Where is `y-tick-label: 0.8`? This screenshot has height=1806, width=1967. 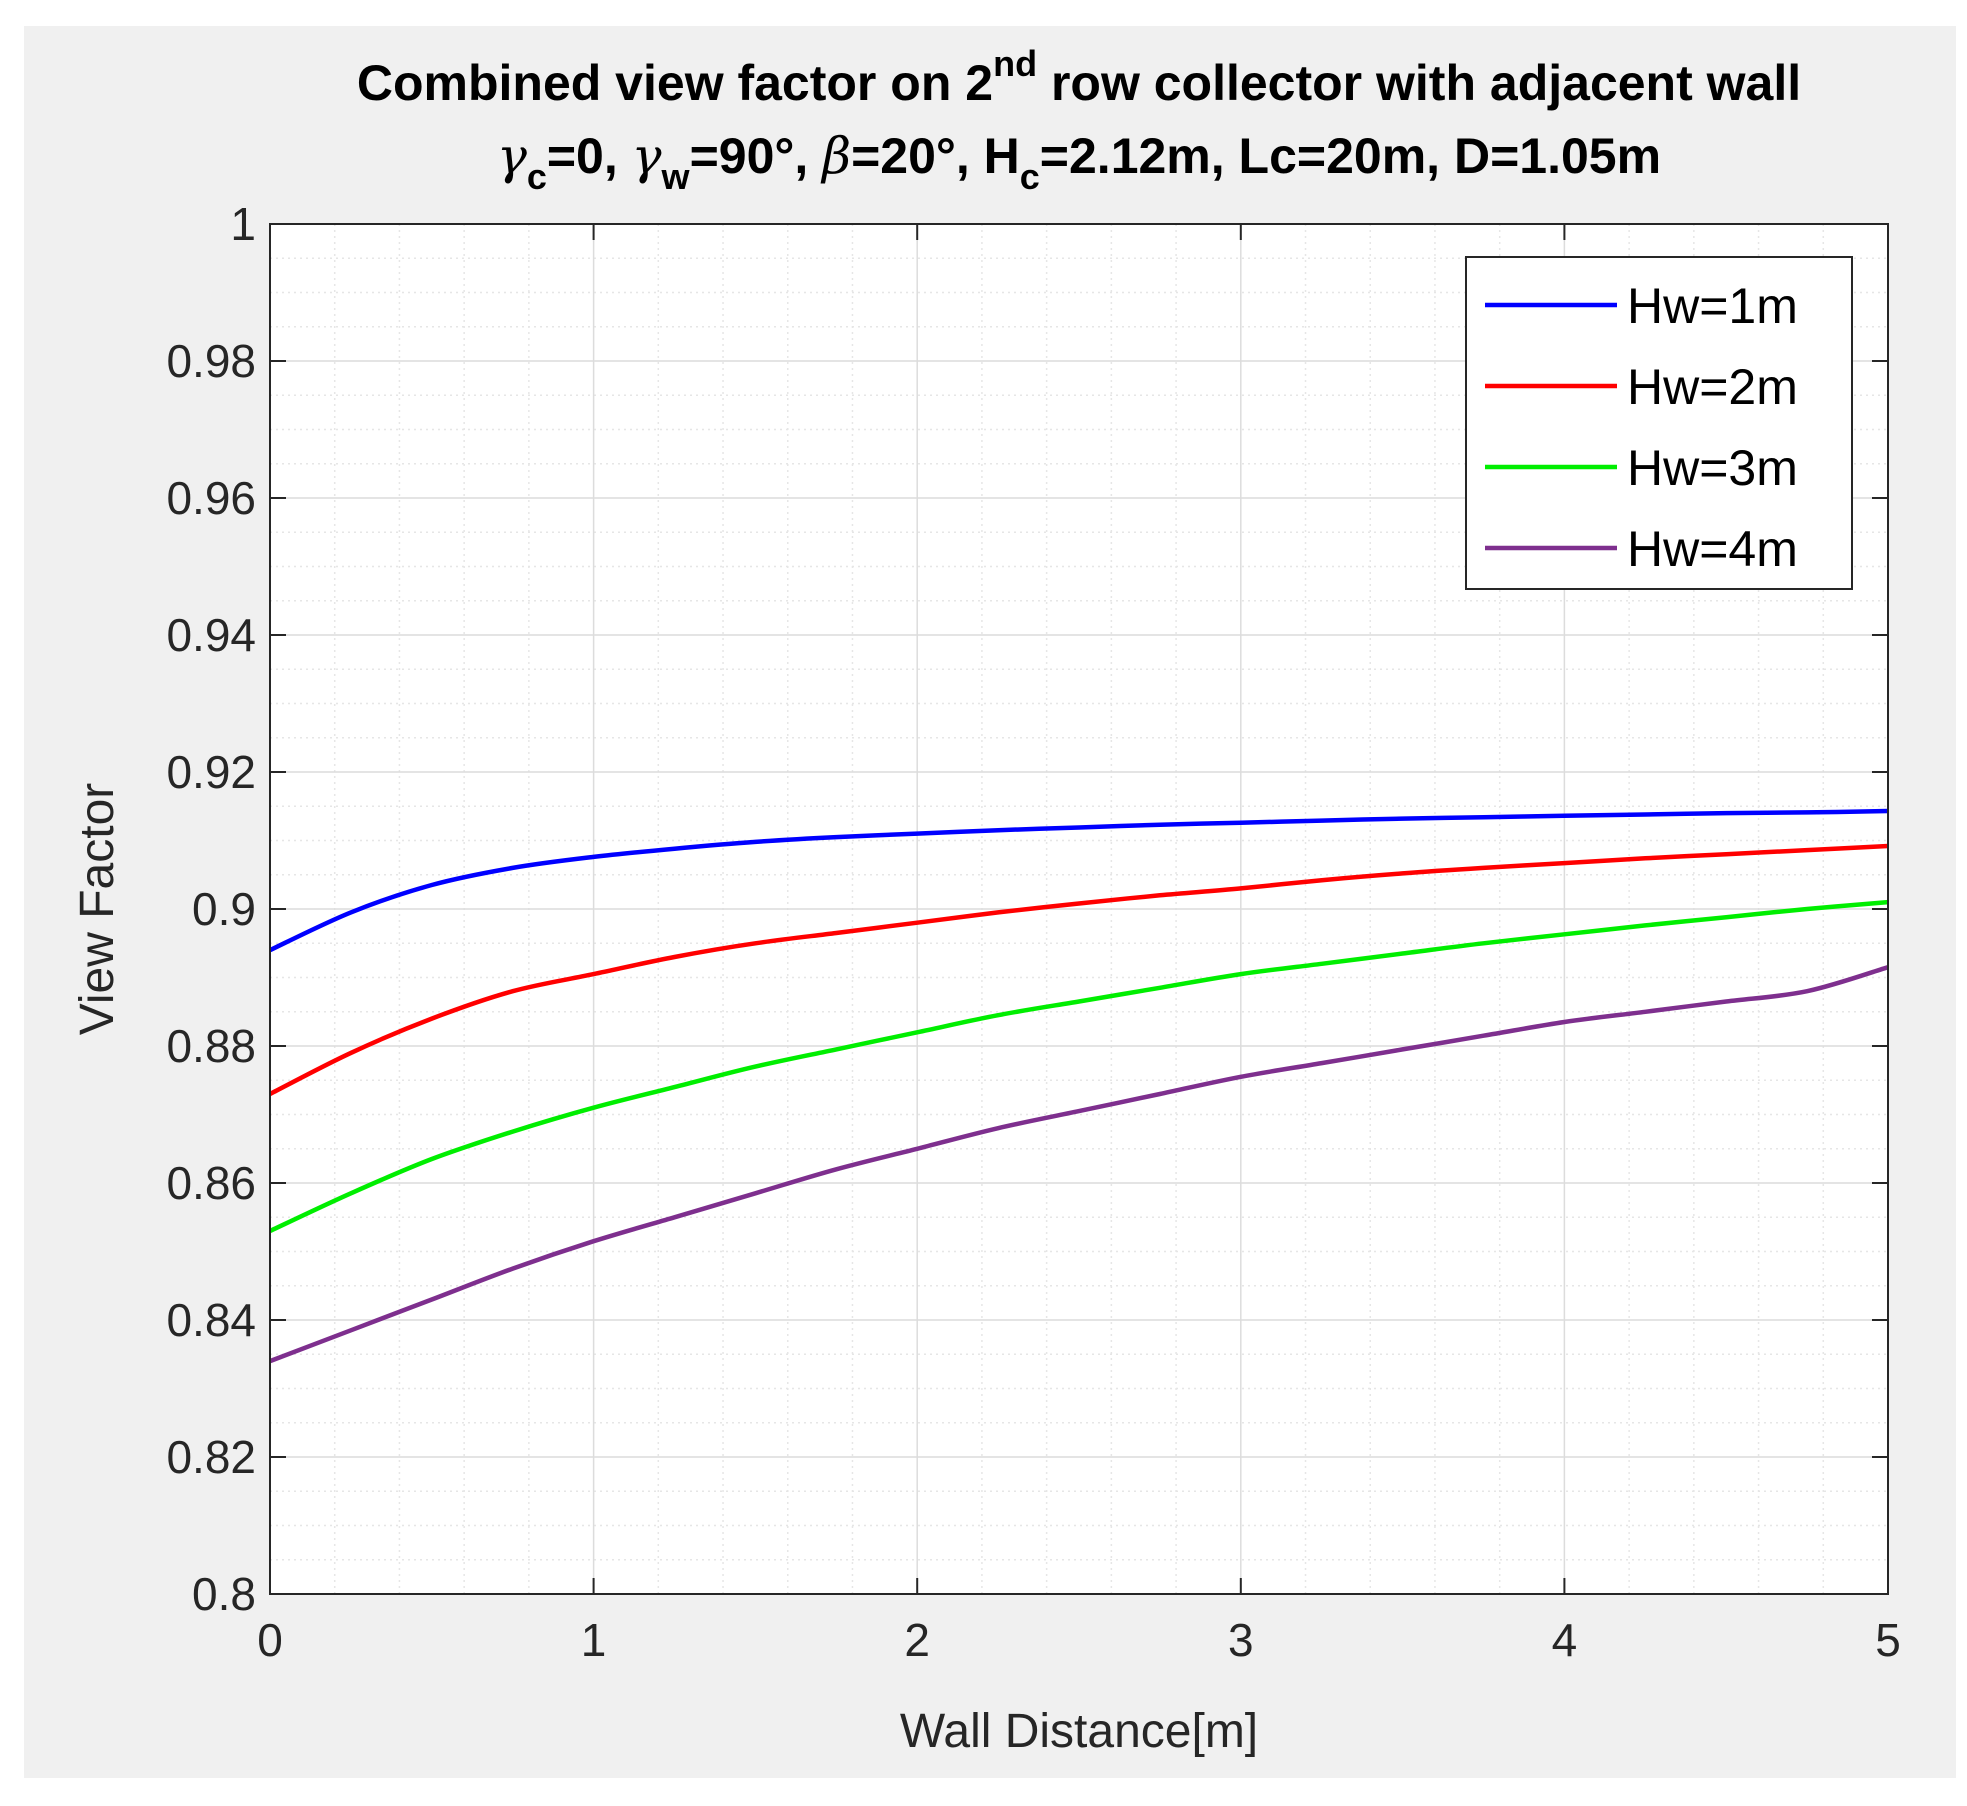
y-tick-label: 0.8 is located at coordinates (224, 1594).